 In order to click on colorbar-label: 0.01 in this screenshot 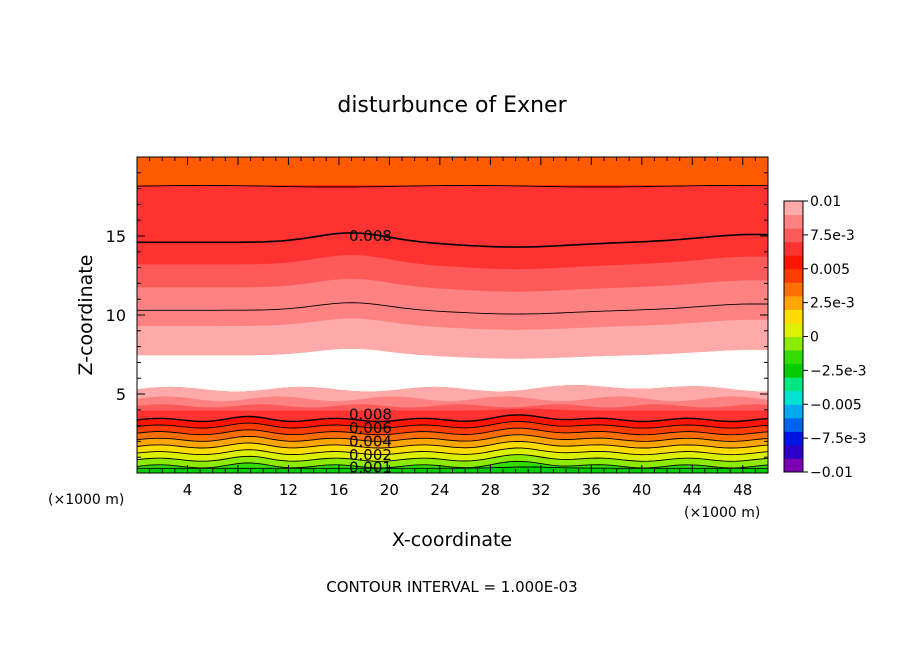, I will do `click(825, 202)`.